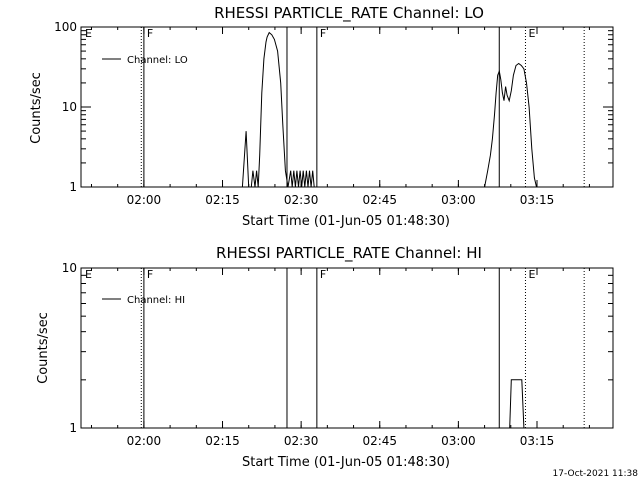 Image resolution: width=640 pixels, height=480 pixels. I want to click on series-line, so click(515, 404).